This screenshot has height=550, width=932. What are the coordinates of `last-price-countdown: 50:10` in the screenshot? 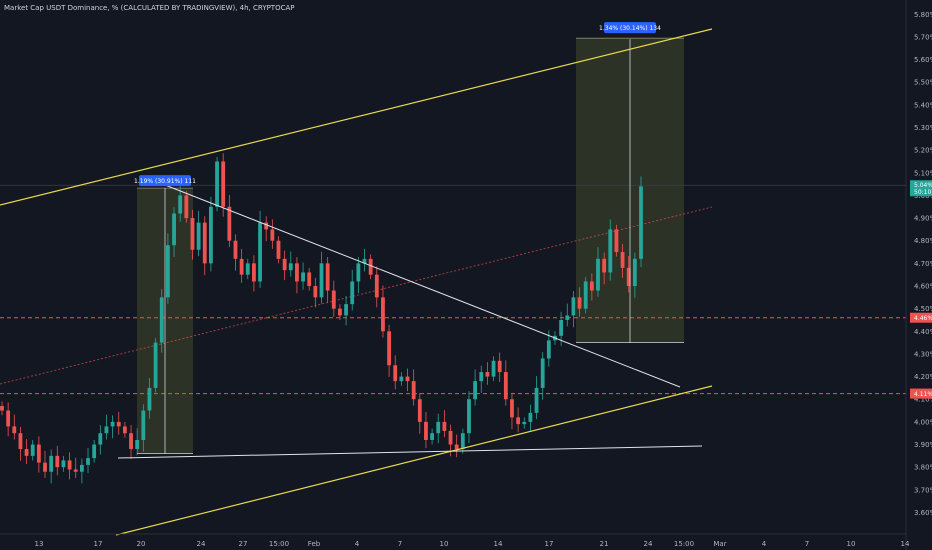 It's located at (922, 192).